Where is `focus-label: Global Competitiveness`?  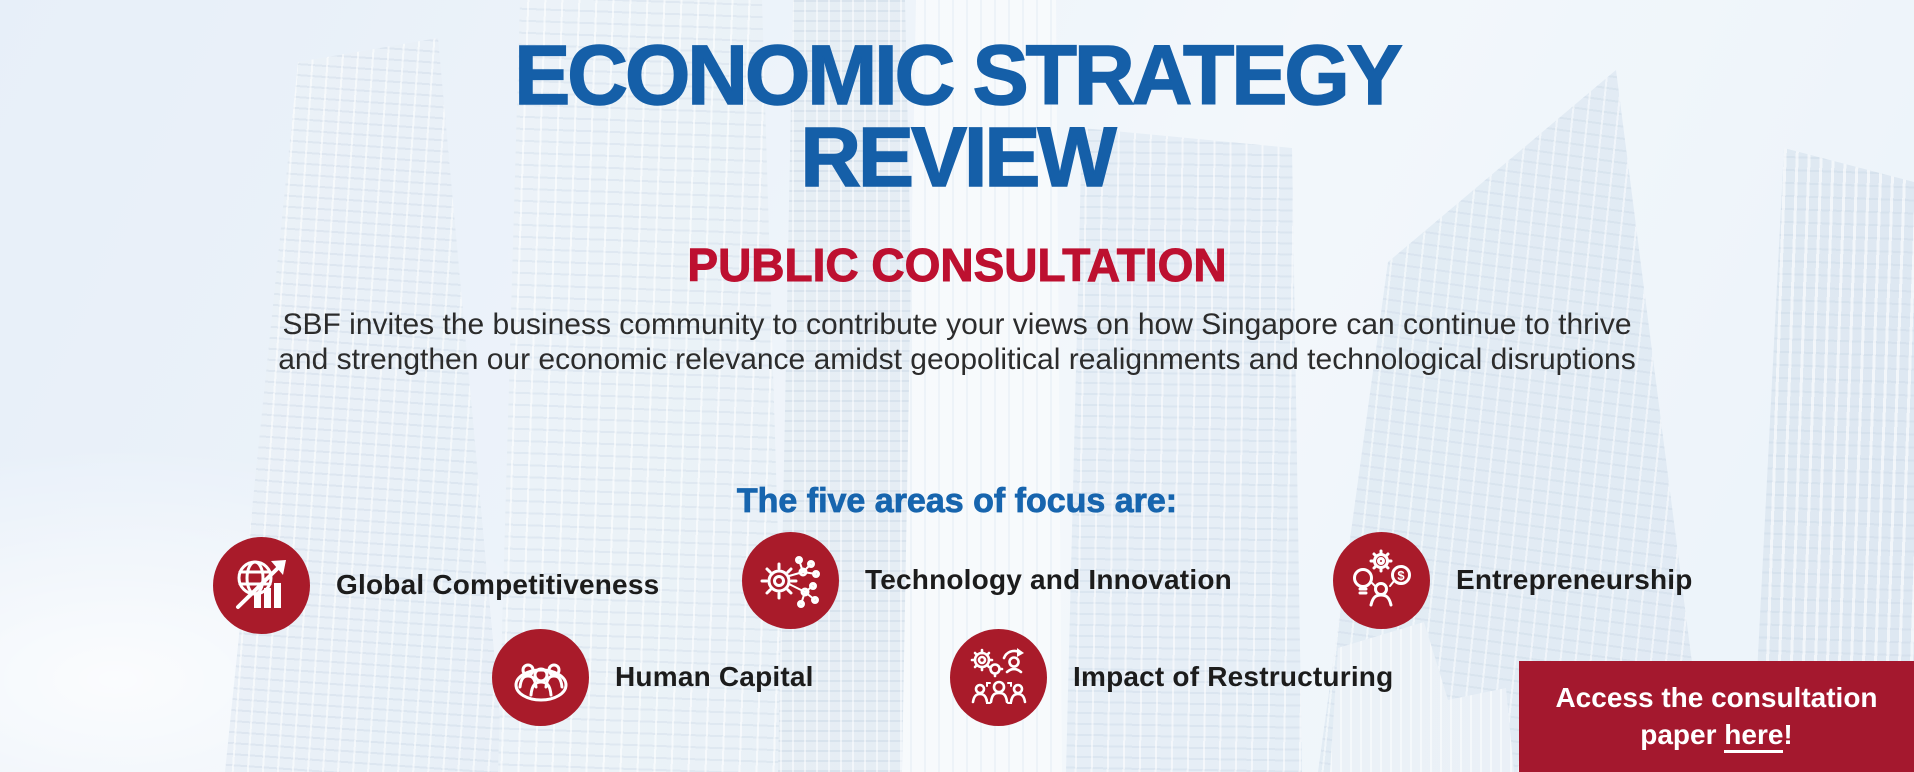 focus-label: Global Competitiveness is located at coordinates (498, 584).